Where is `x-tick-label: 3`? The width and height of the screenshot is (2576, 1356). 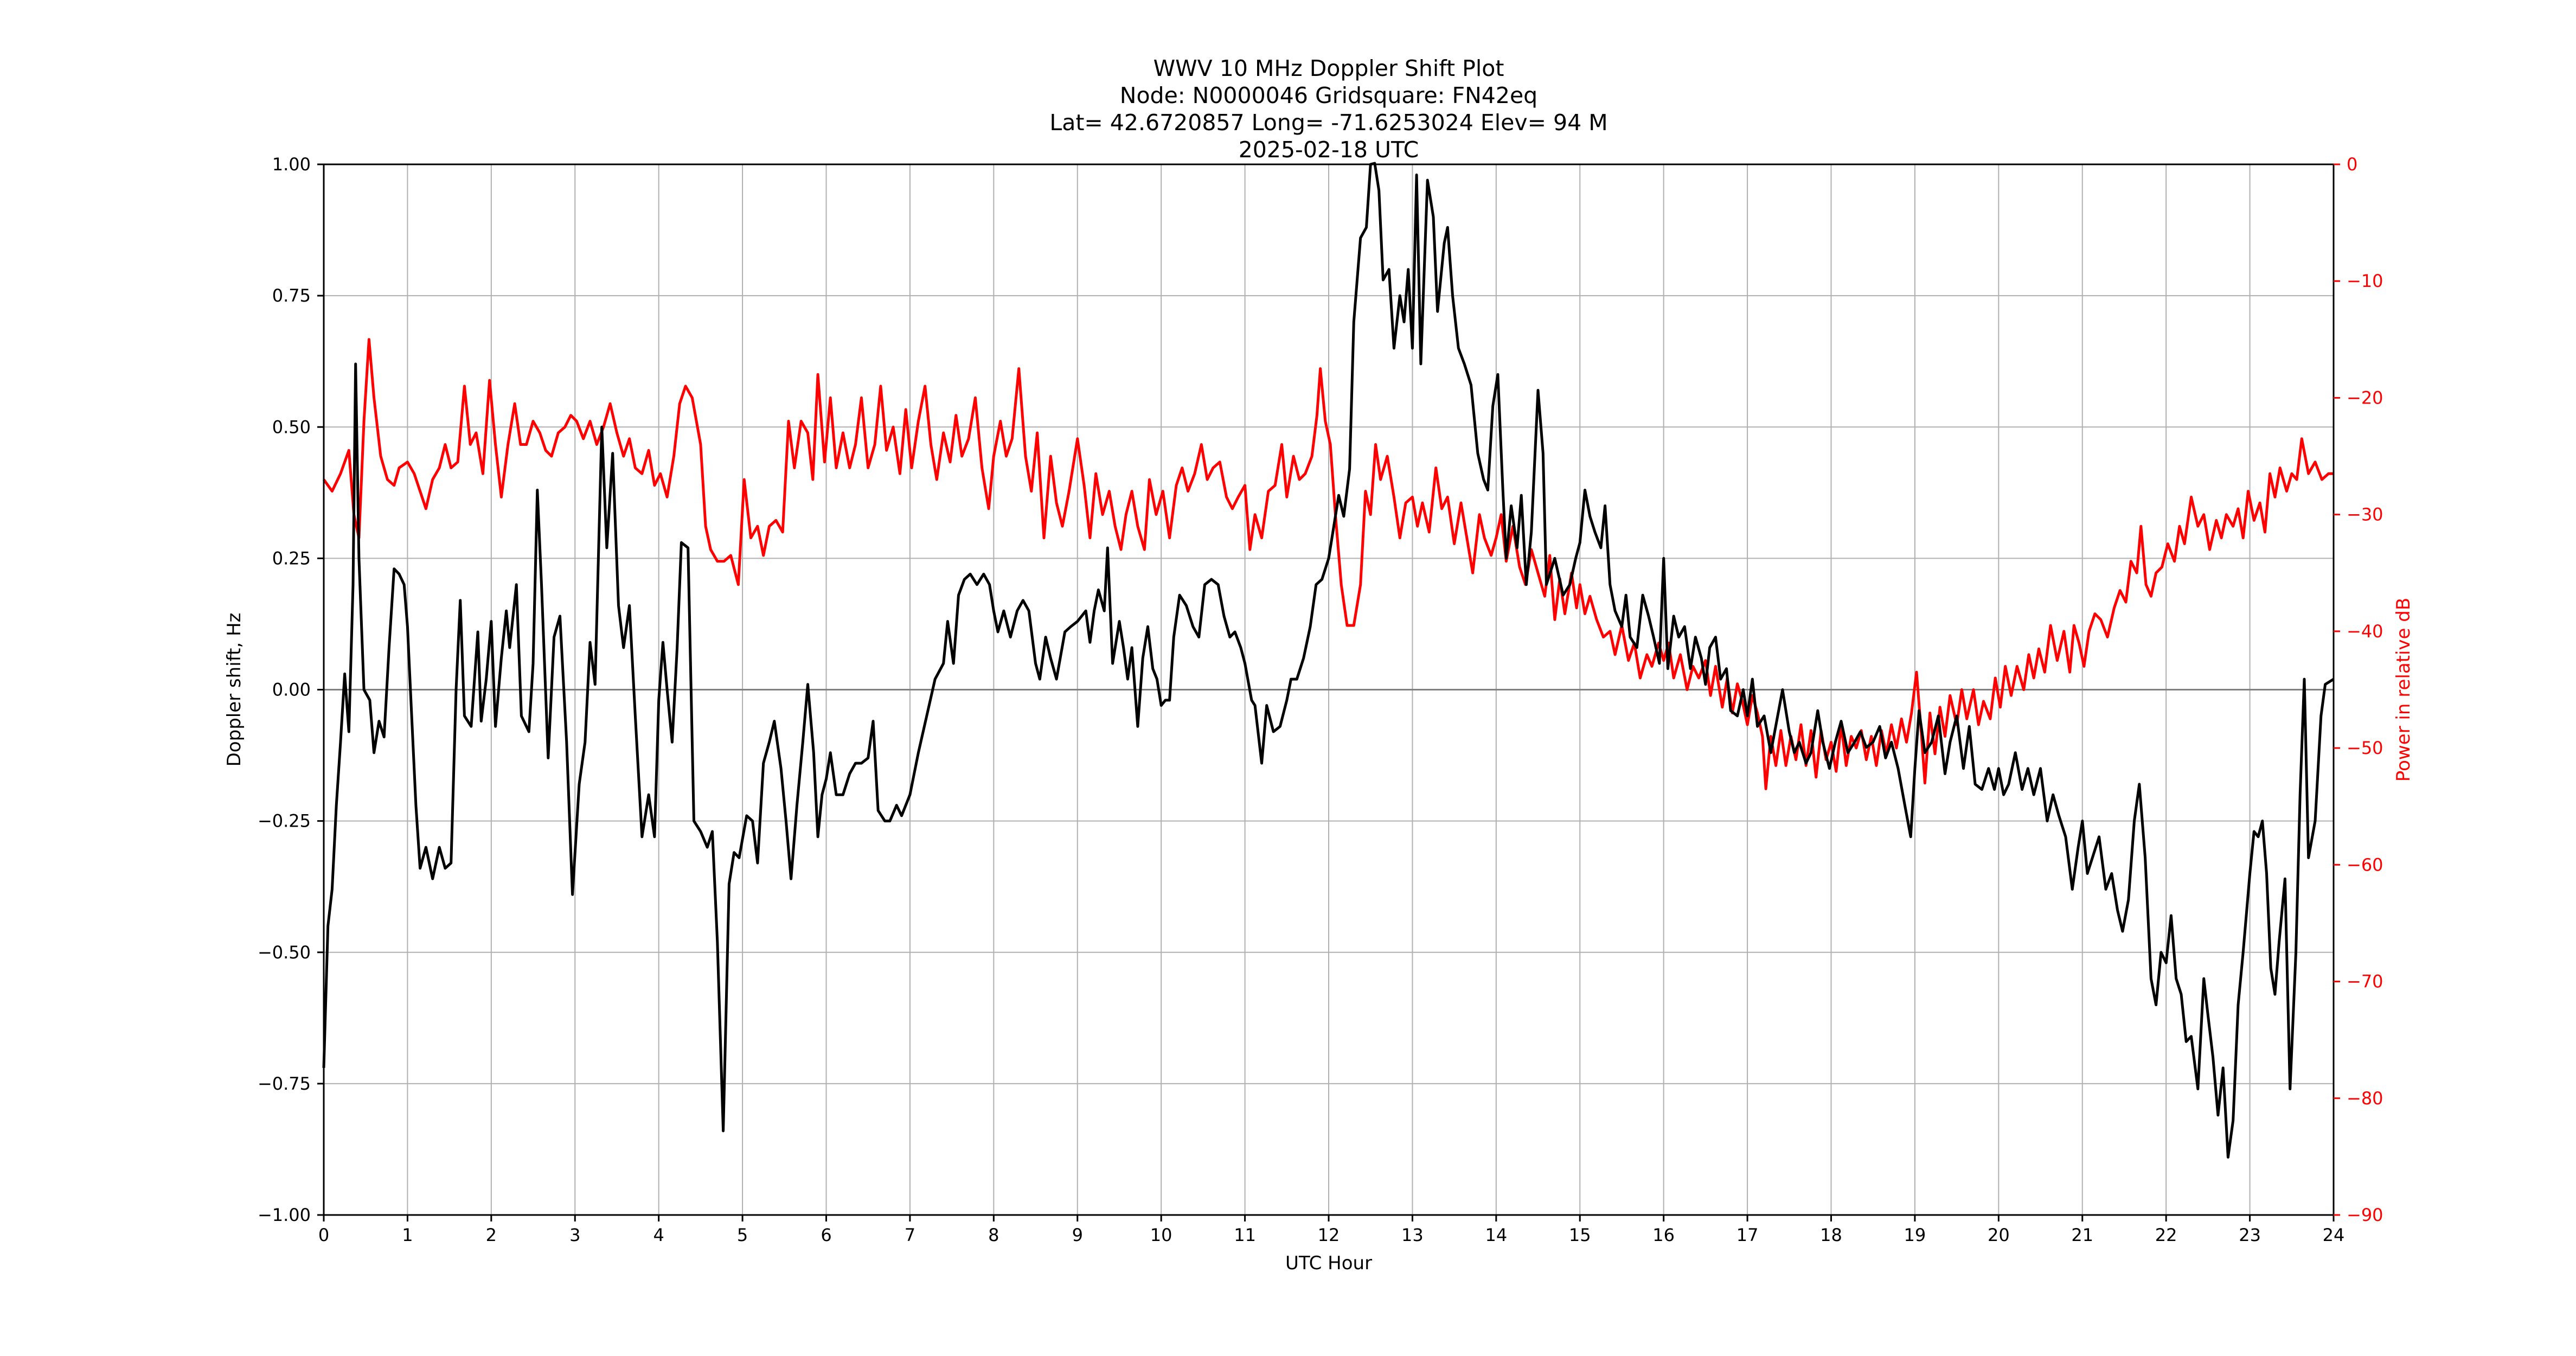
x-tick-label: 3 is located at coordinates (574, 1235).